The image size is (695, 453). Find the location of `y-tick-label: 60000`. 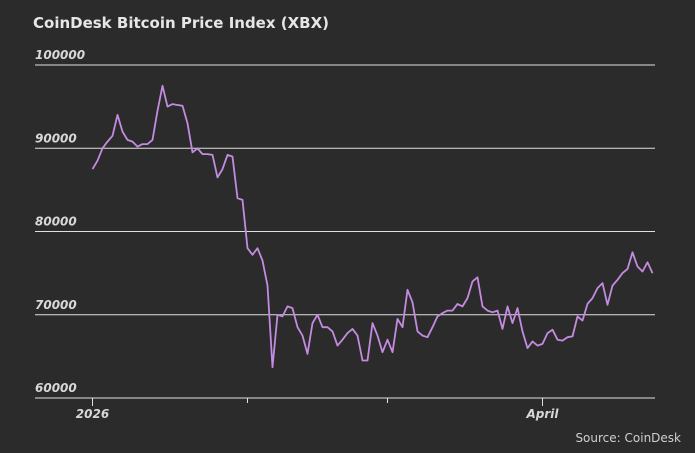

y-tick-label: 60000 is located at coordinates (56, 388).